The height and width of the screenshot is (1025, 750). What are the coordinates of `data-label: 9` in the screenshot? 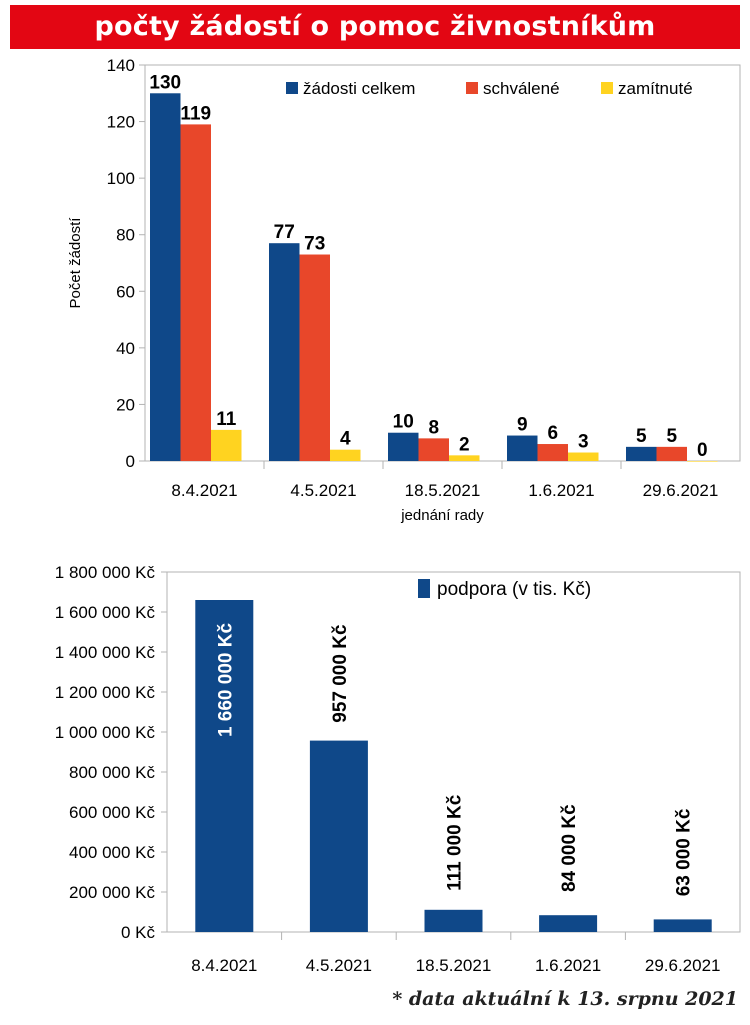 It's located at (522, 425).